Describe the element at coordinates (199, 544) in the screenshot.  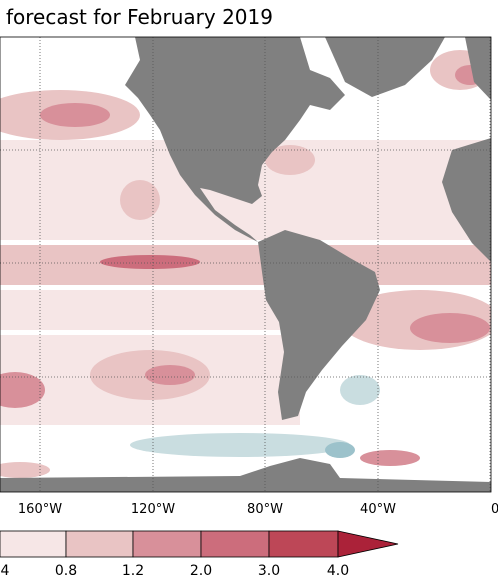
I see `colorbar` at that location.